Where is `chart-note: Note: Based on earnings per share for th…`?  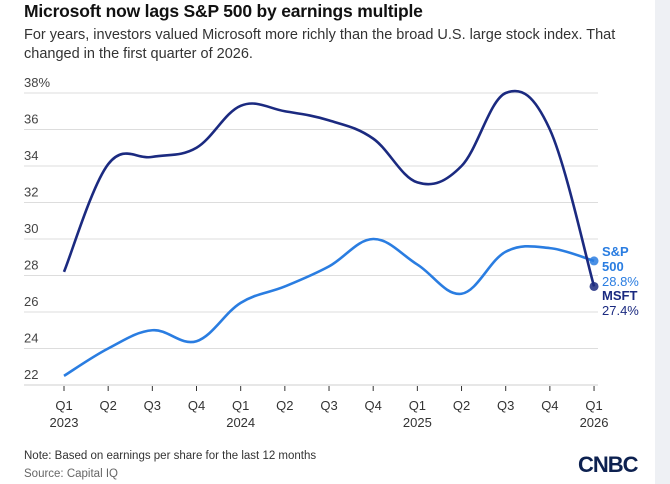
chart-note: Note: Based on earnings per share for th… is located at coordinates (170, 456).